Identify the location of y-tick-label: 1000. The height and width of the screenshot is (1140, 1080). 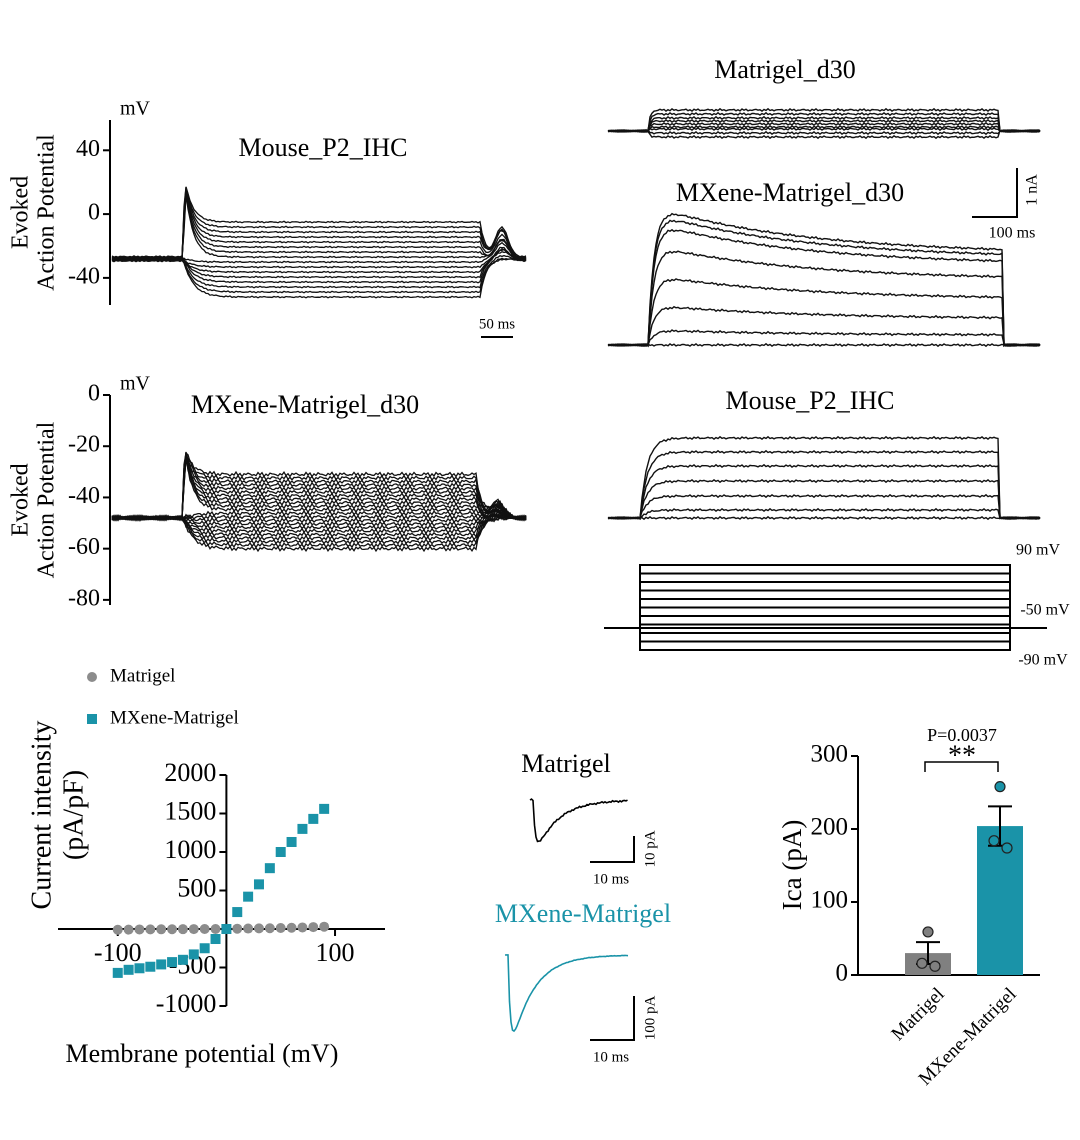
(190, 849).